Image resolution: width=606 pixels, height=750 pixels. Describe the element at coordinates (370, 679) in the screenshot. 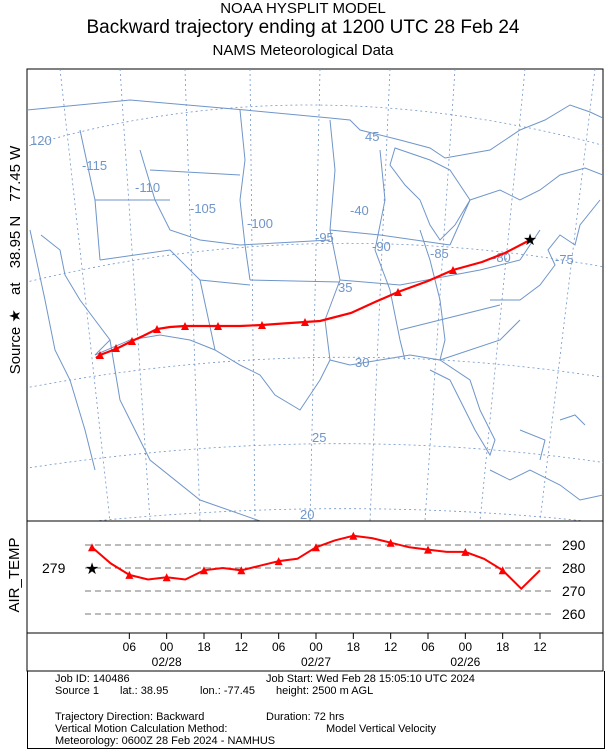

I see `job-start: Job Start: Wed Feb 28 15:05:10 UTC 2024` at that location.